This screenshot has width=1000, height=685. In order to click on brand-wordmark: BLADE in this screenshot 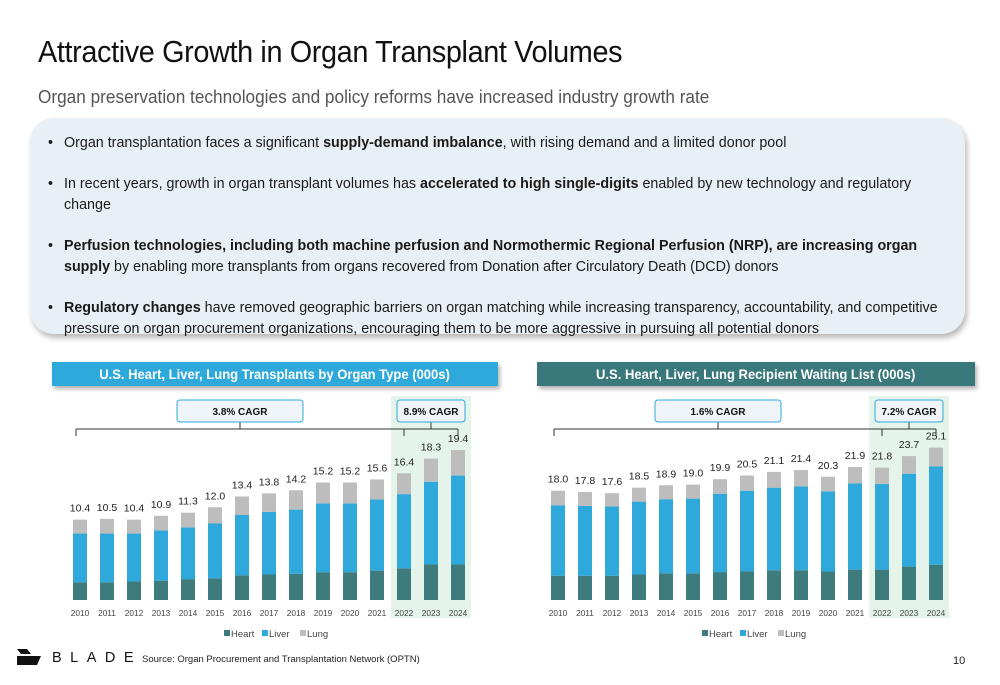, I will do `click(97, 658)`.